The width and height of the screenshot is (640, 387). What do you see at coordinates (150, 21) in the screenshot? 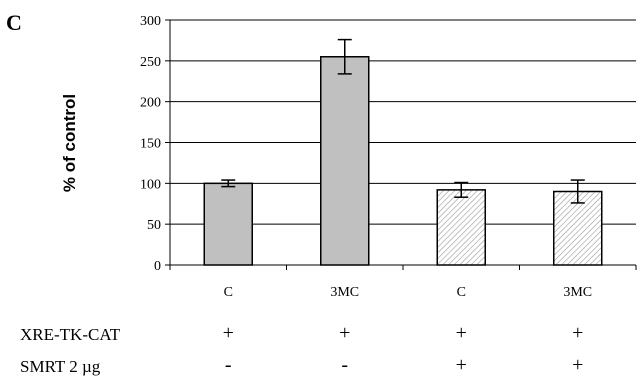
I see `y-tick-label: 300` at bounding box center [150, 21].